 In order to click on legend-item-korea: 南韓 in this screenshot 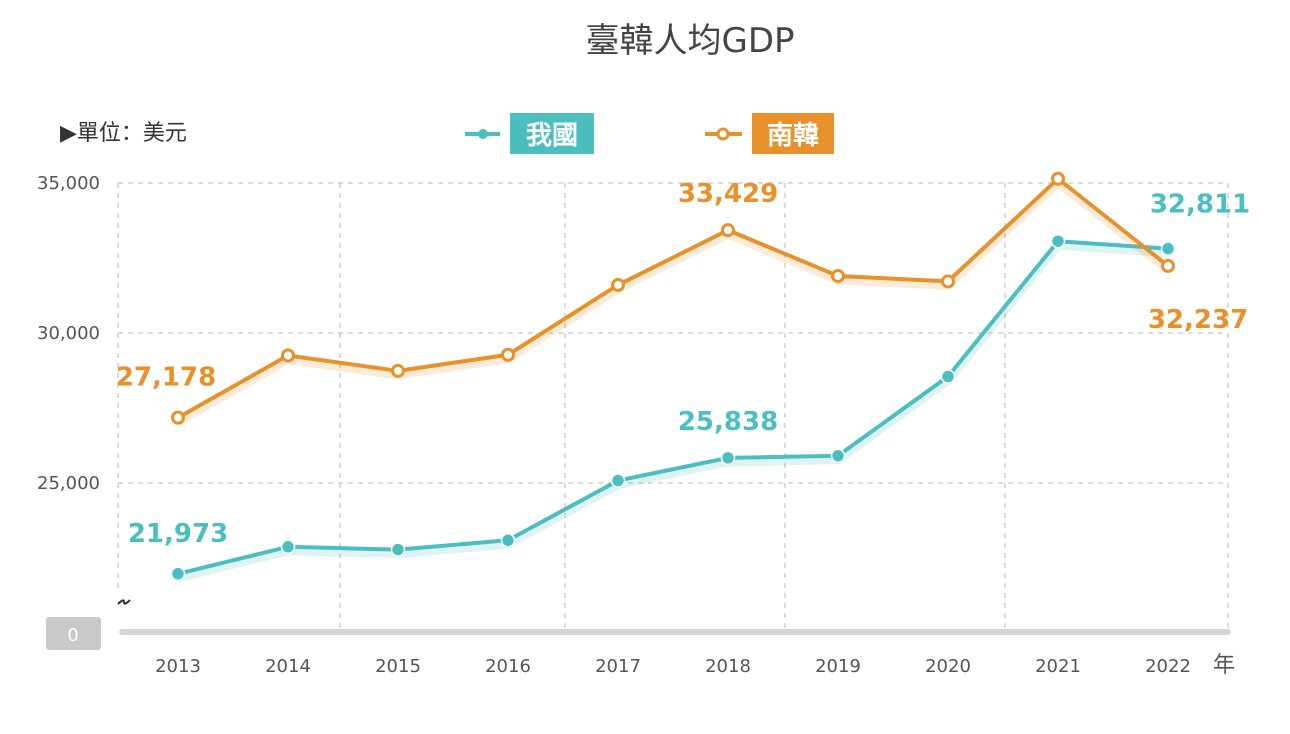, I will do `click(769, 133)`.